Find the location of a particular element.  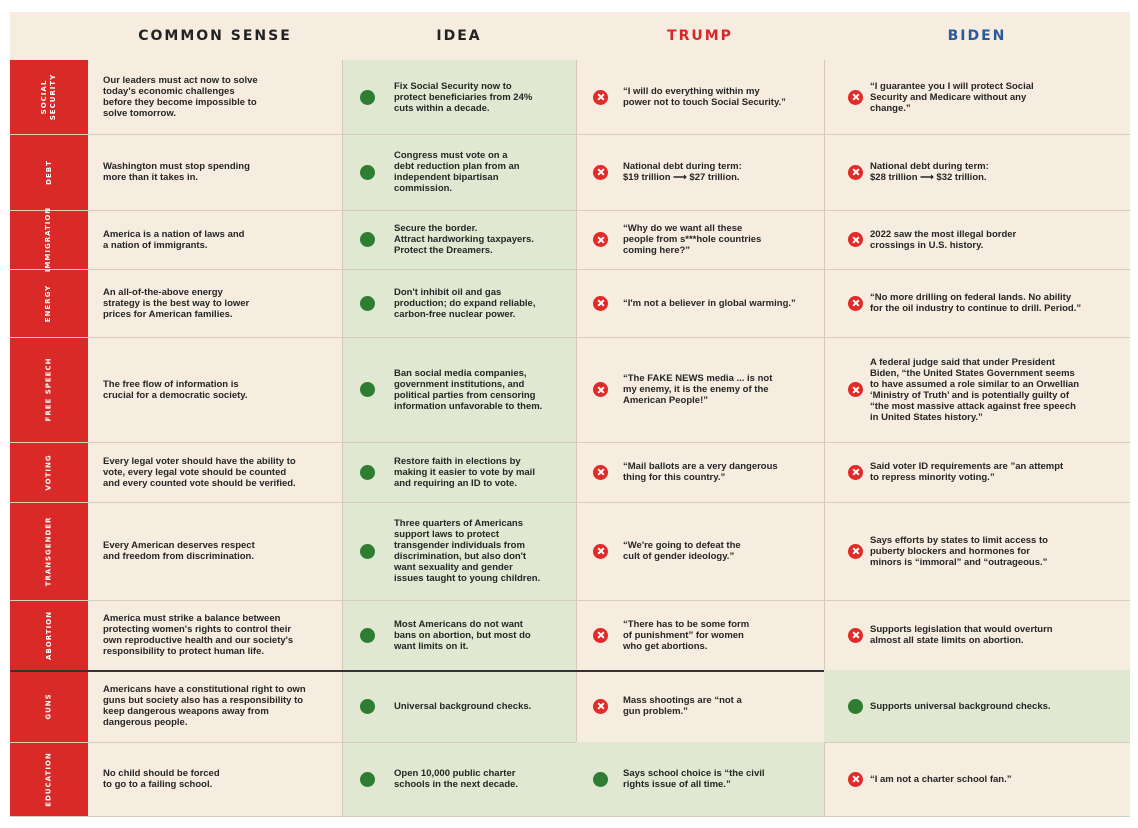

topic-label: DEBT is located at coordinates (49, 172).